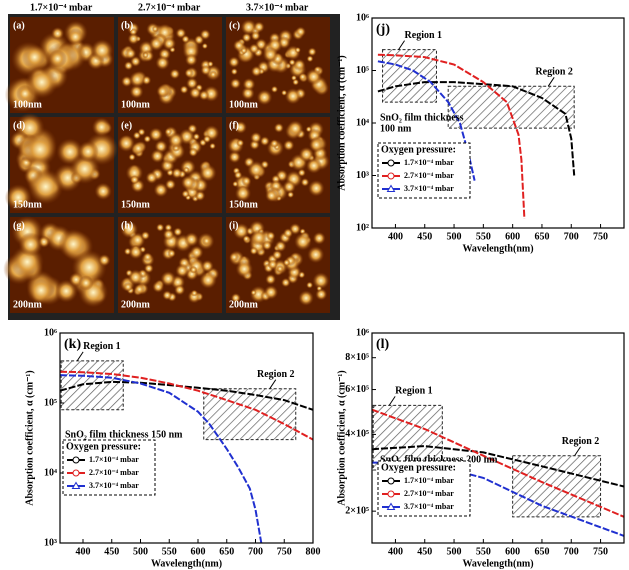 The height and width of the screenshot is (570, 629). I want to click on annotation: 100 nm, so click(396, 128).